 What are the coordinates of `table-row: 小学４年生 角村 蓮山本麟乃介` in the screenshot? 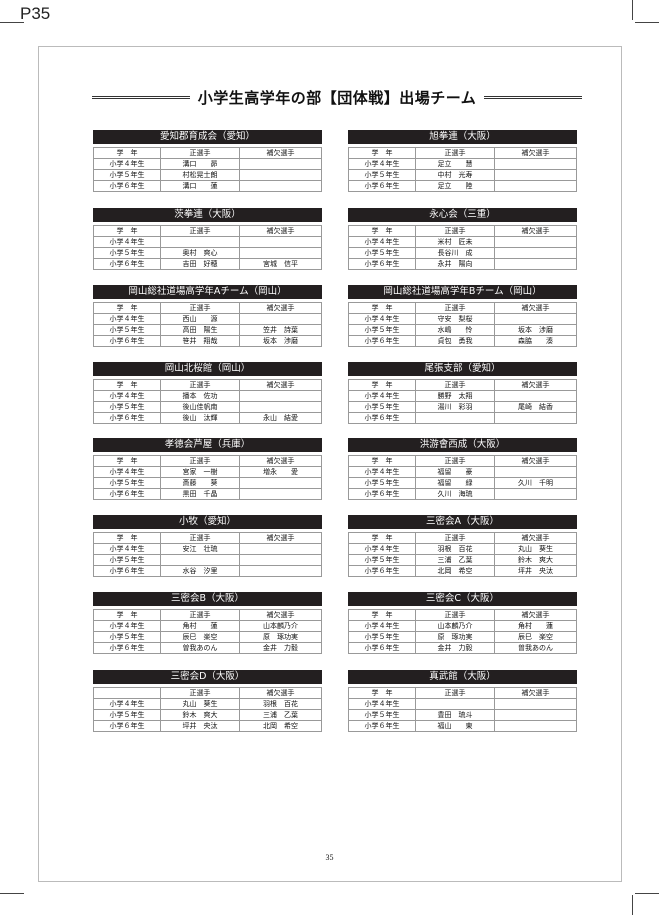 It's located at (207, 626).